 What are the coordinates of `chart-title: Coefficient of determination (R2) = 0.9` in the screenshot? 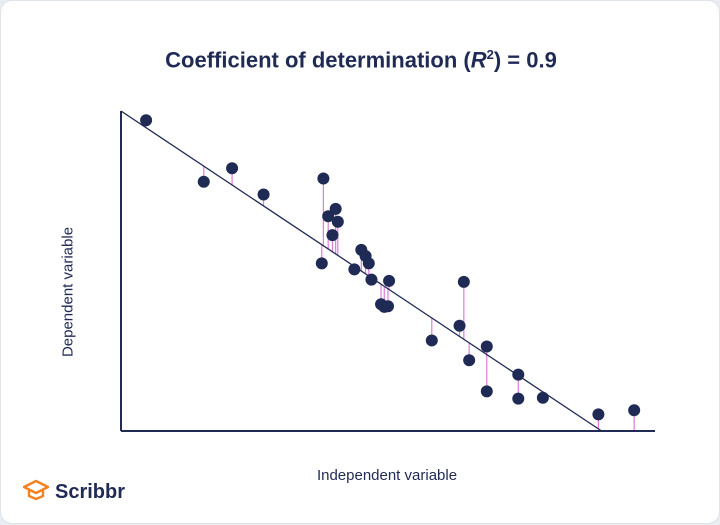 It's located at (360, 60).